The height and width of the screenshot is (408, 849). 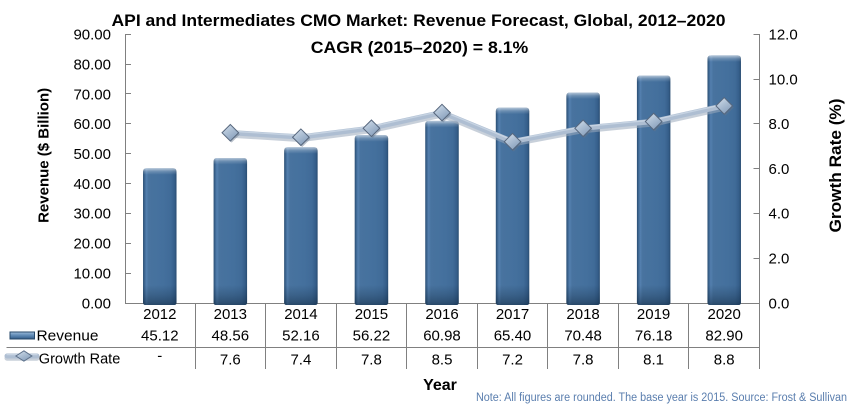 What do you see at coordinates (653, 314) in the screenshot?
I see `svg-text: 2019` at bounding box center [653, 314].